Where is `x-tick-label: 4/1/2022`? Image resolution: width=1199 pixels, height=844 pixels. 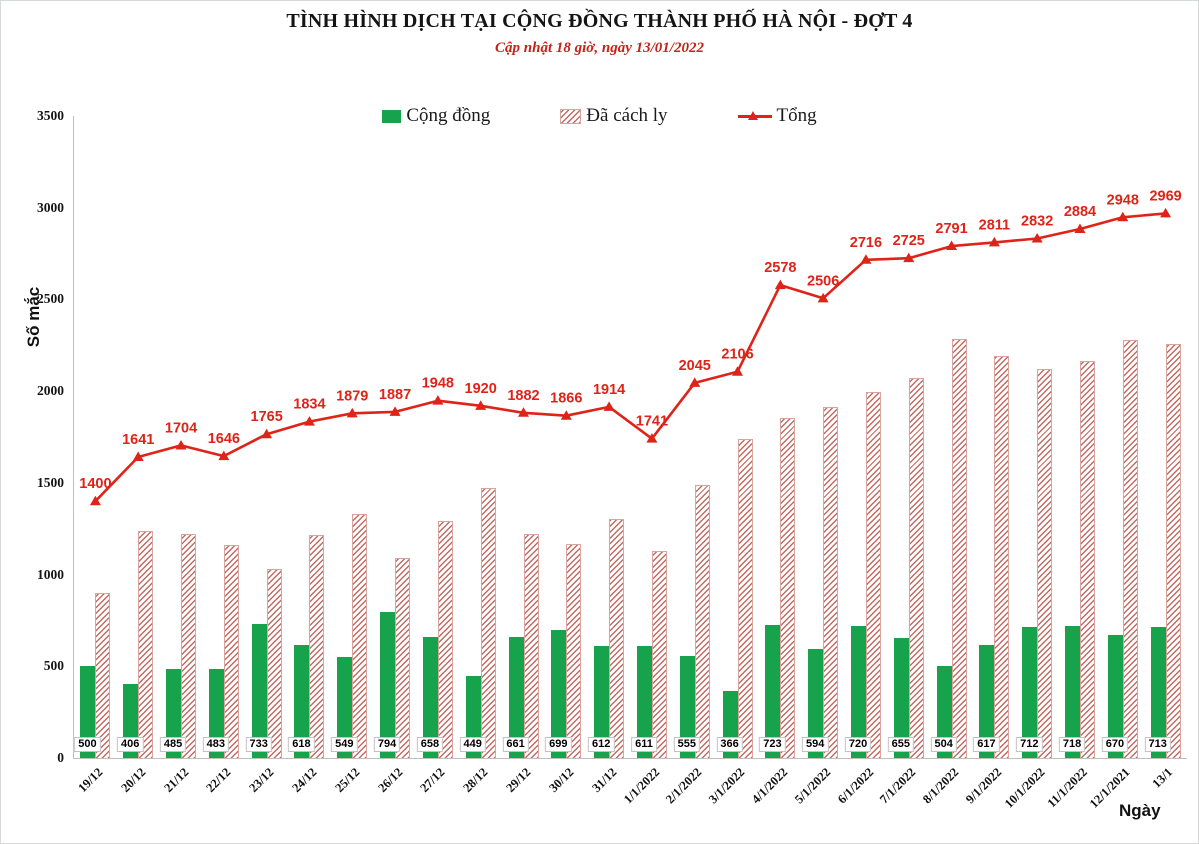
x-tick-label: 4/1/2022 is located at coordinates (769, 786).